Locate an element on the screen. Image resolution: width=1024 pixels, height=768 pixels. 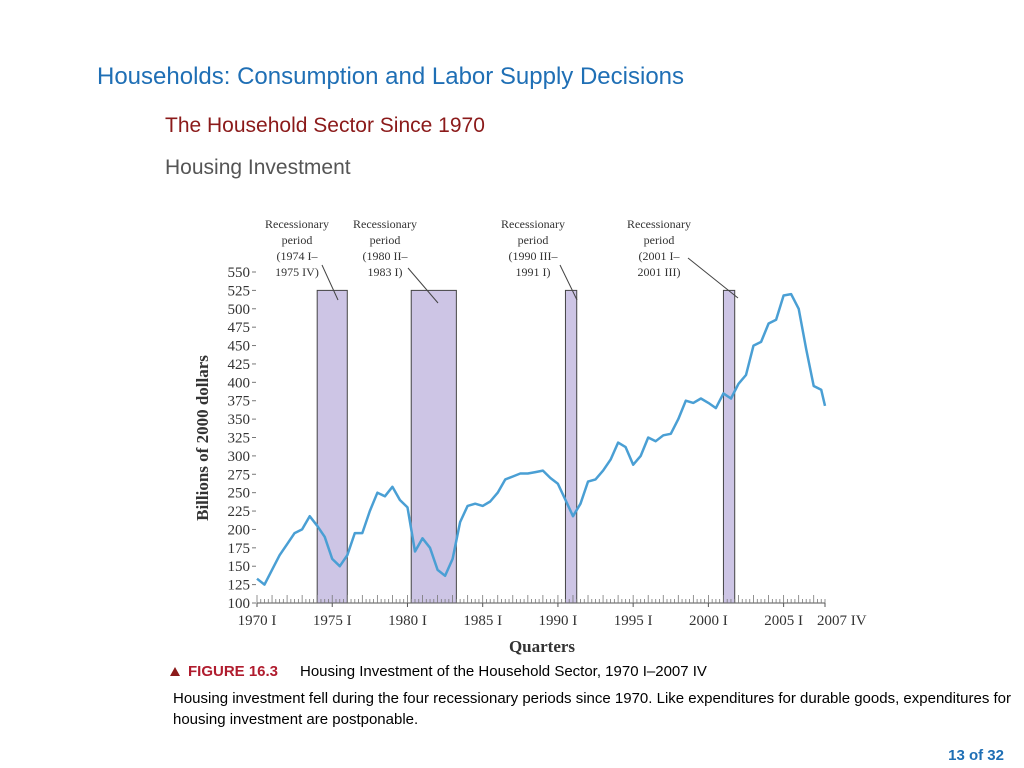
x-tick-label: 1995 I is located at coordinates (633, 621).